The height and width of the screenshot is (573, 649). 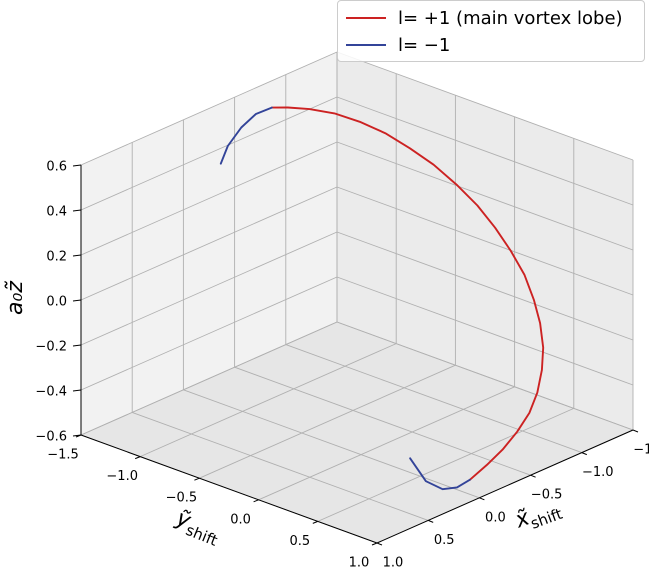 I want to click on y-axis-line, so click(x=505, y=486).